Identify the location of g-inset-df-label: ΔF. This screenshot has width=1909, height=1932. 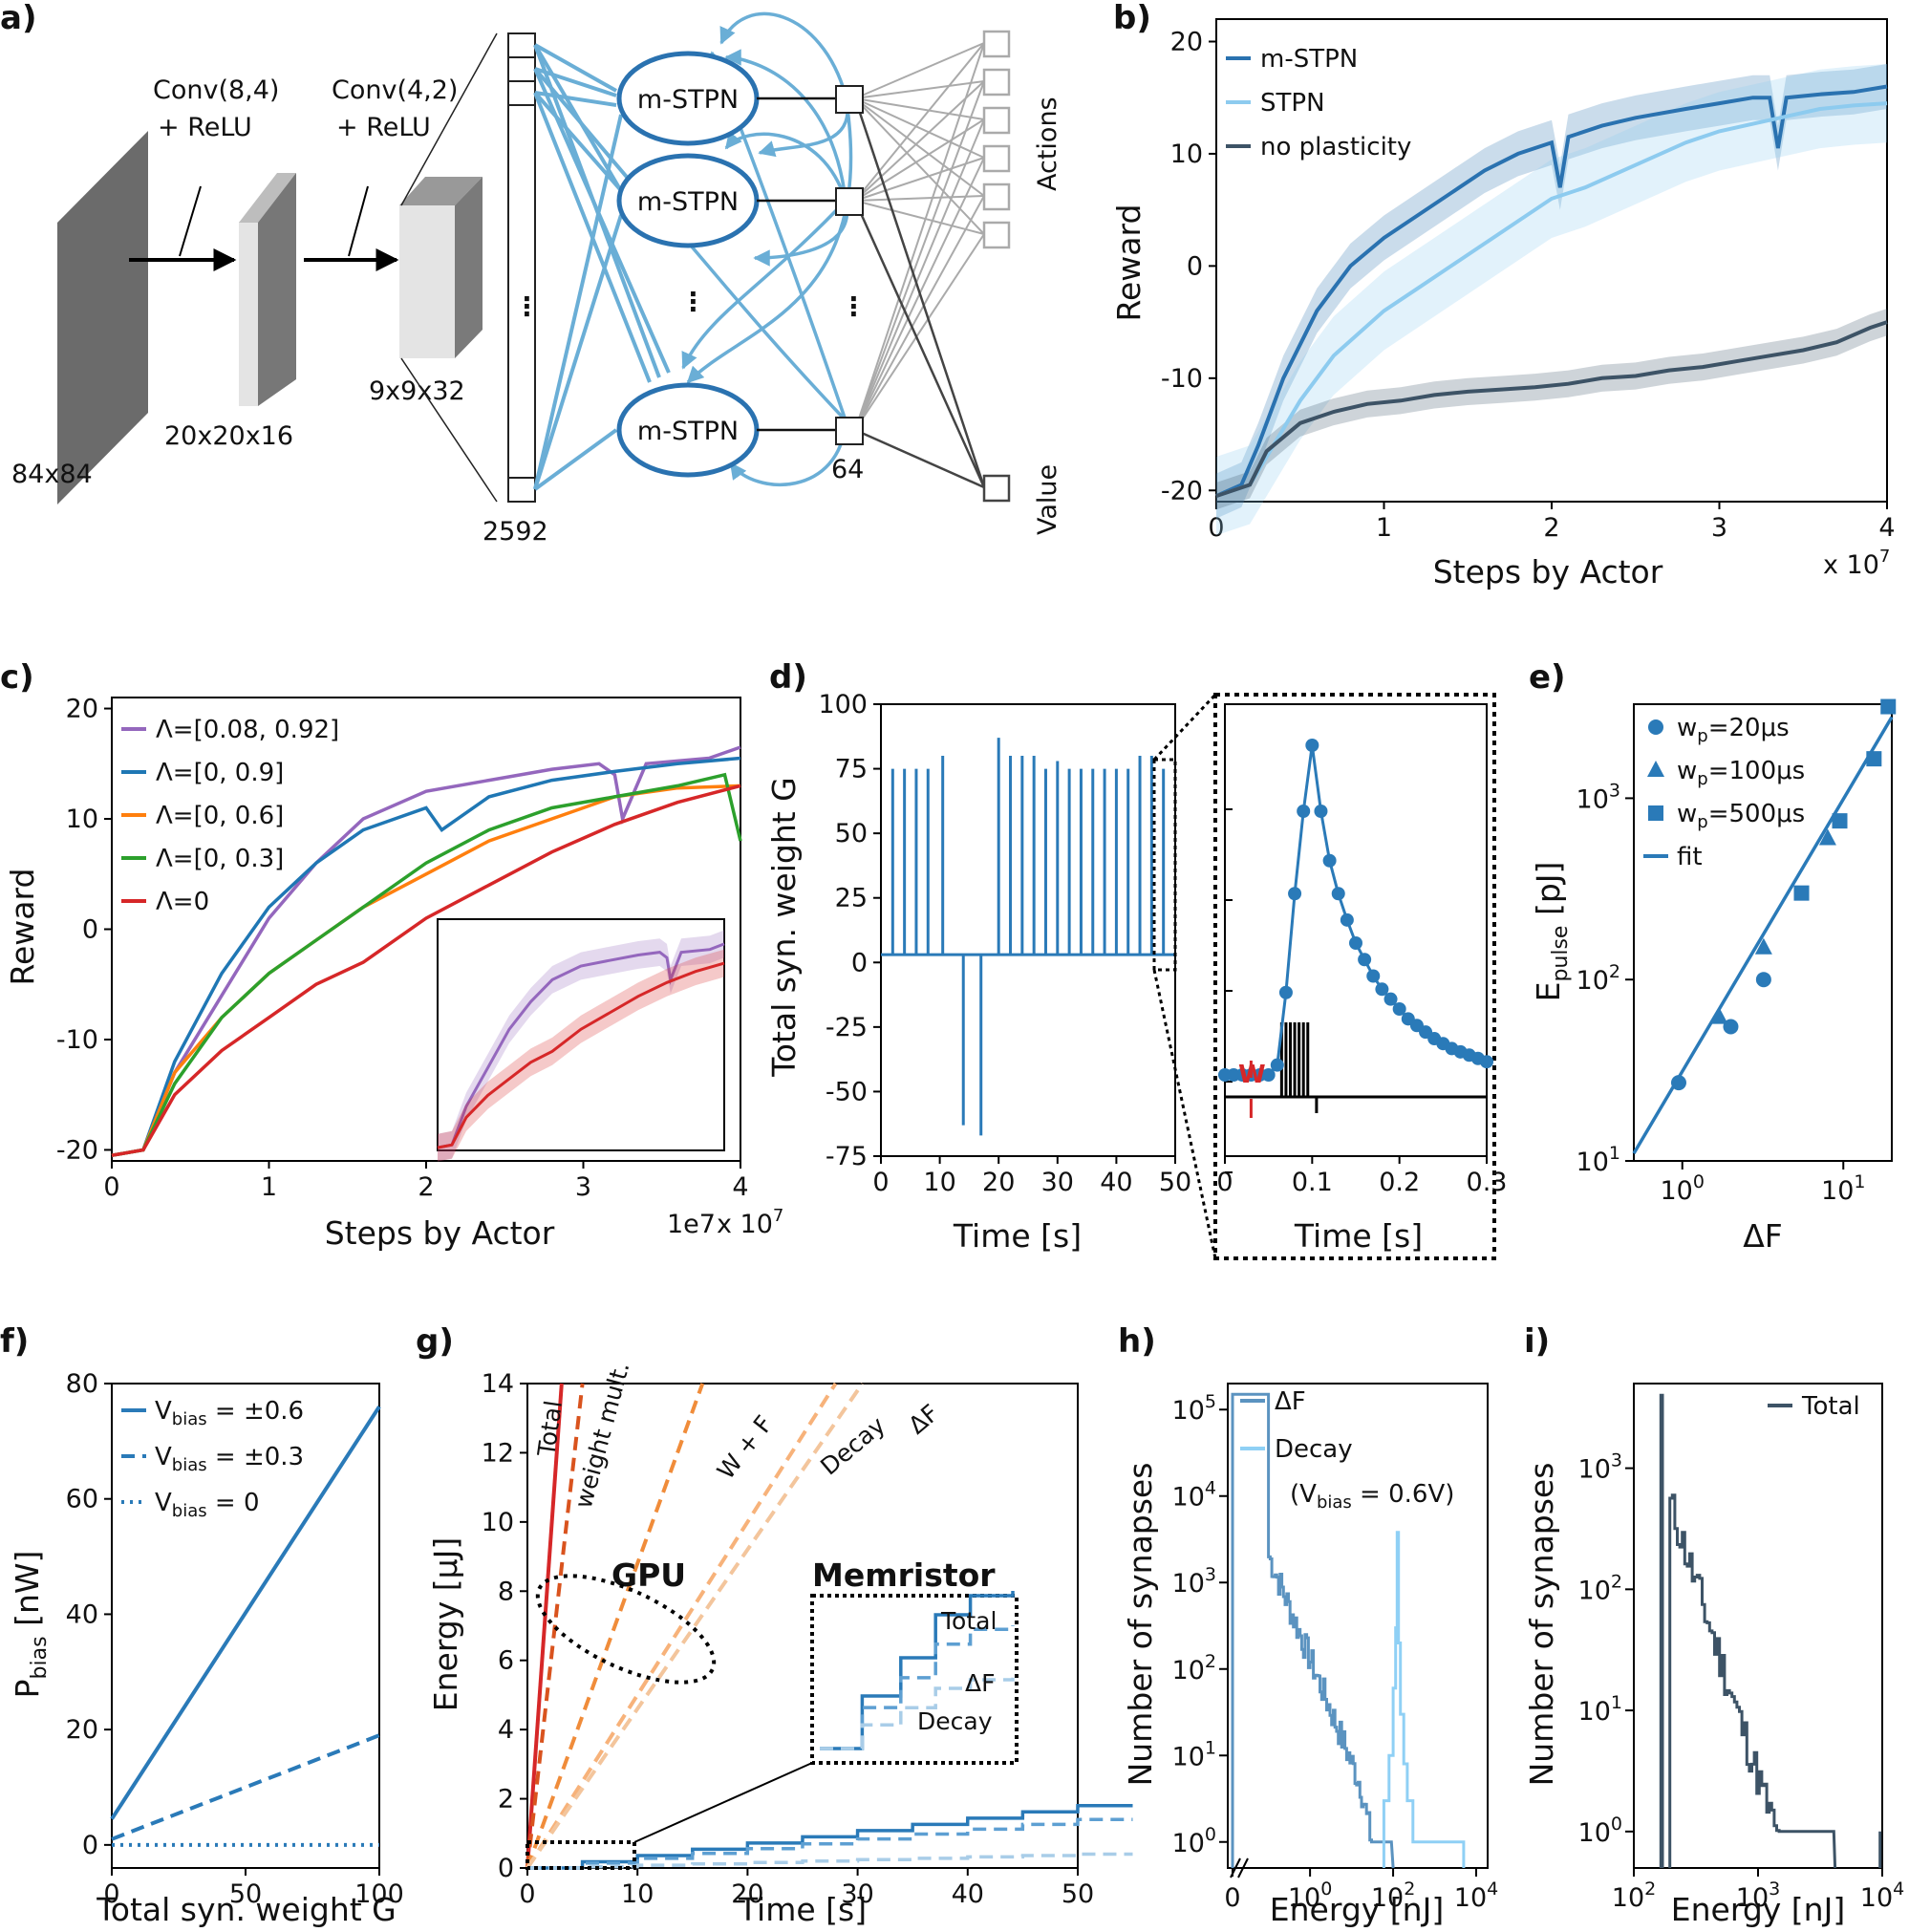
(980, 1683).